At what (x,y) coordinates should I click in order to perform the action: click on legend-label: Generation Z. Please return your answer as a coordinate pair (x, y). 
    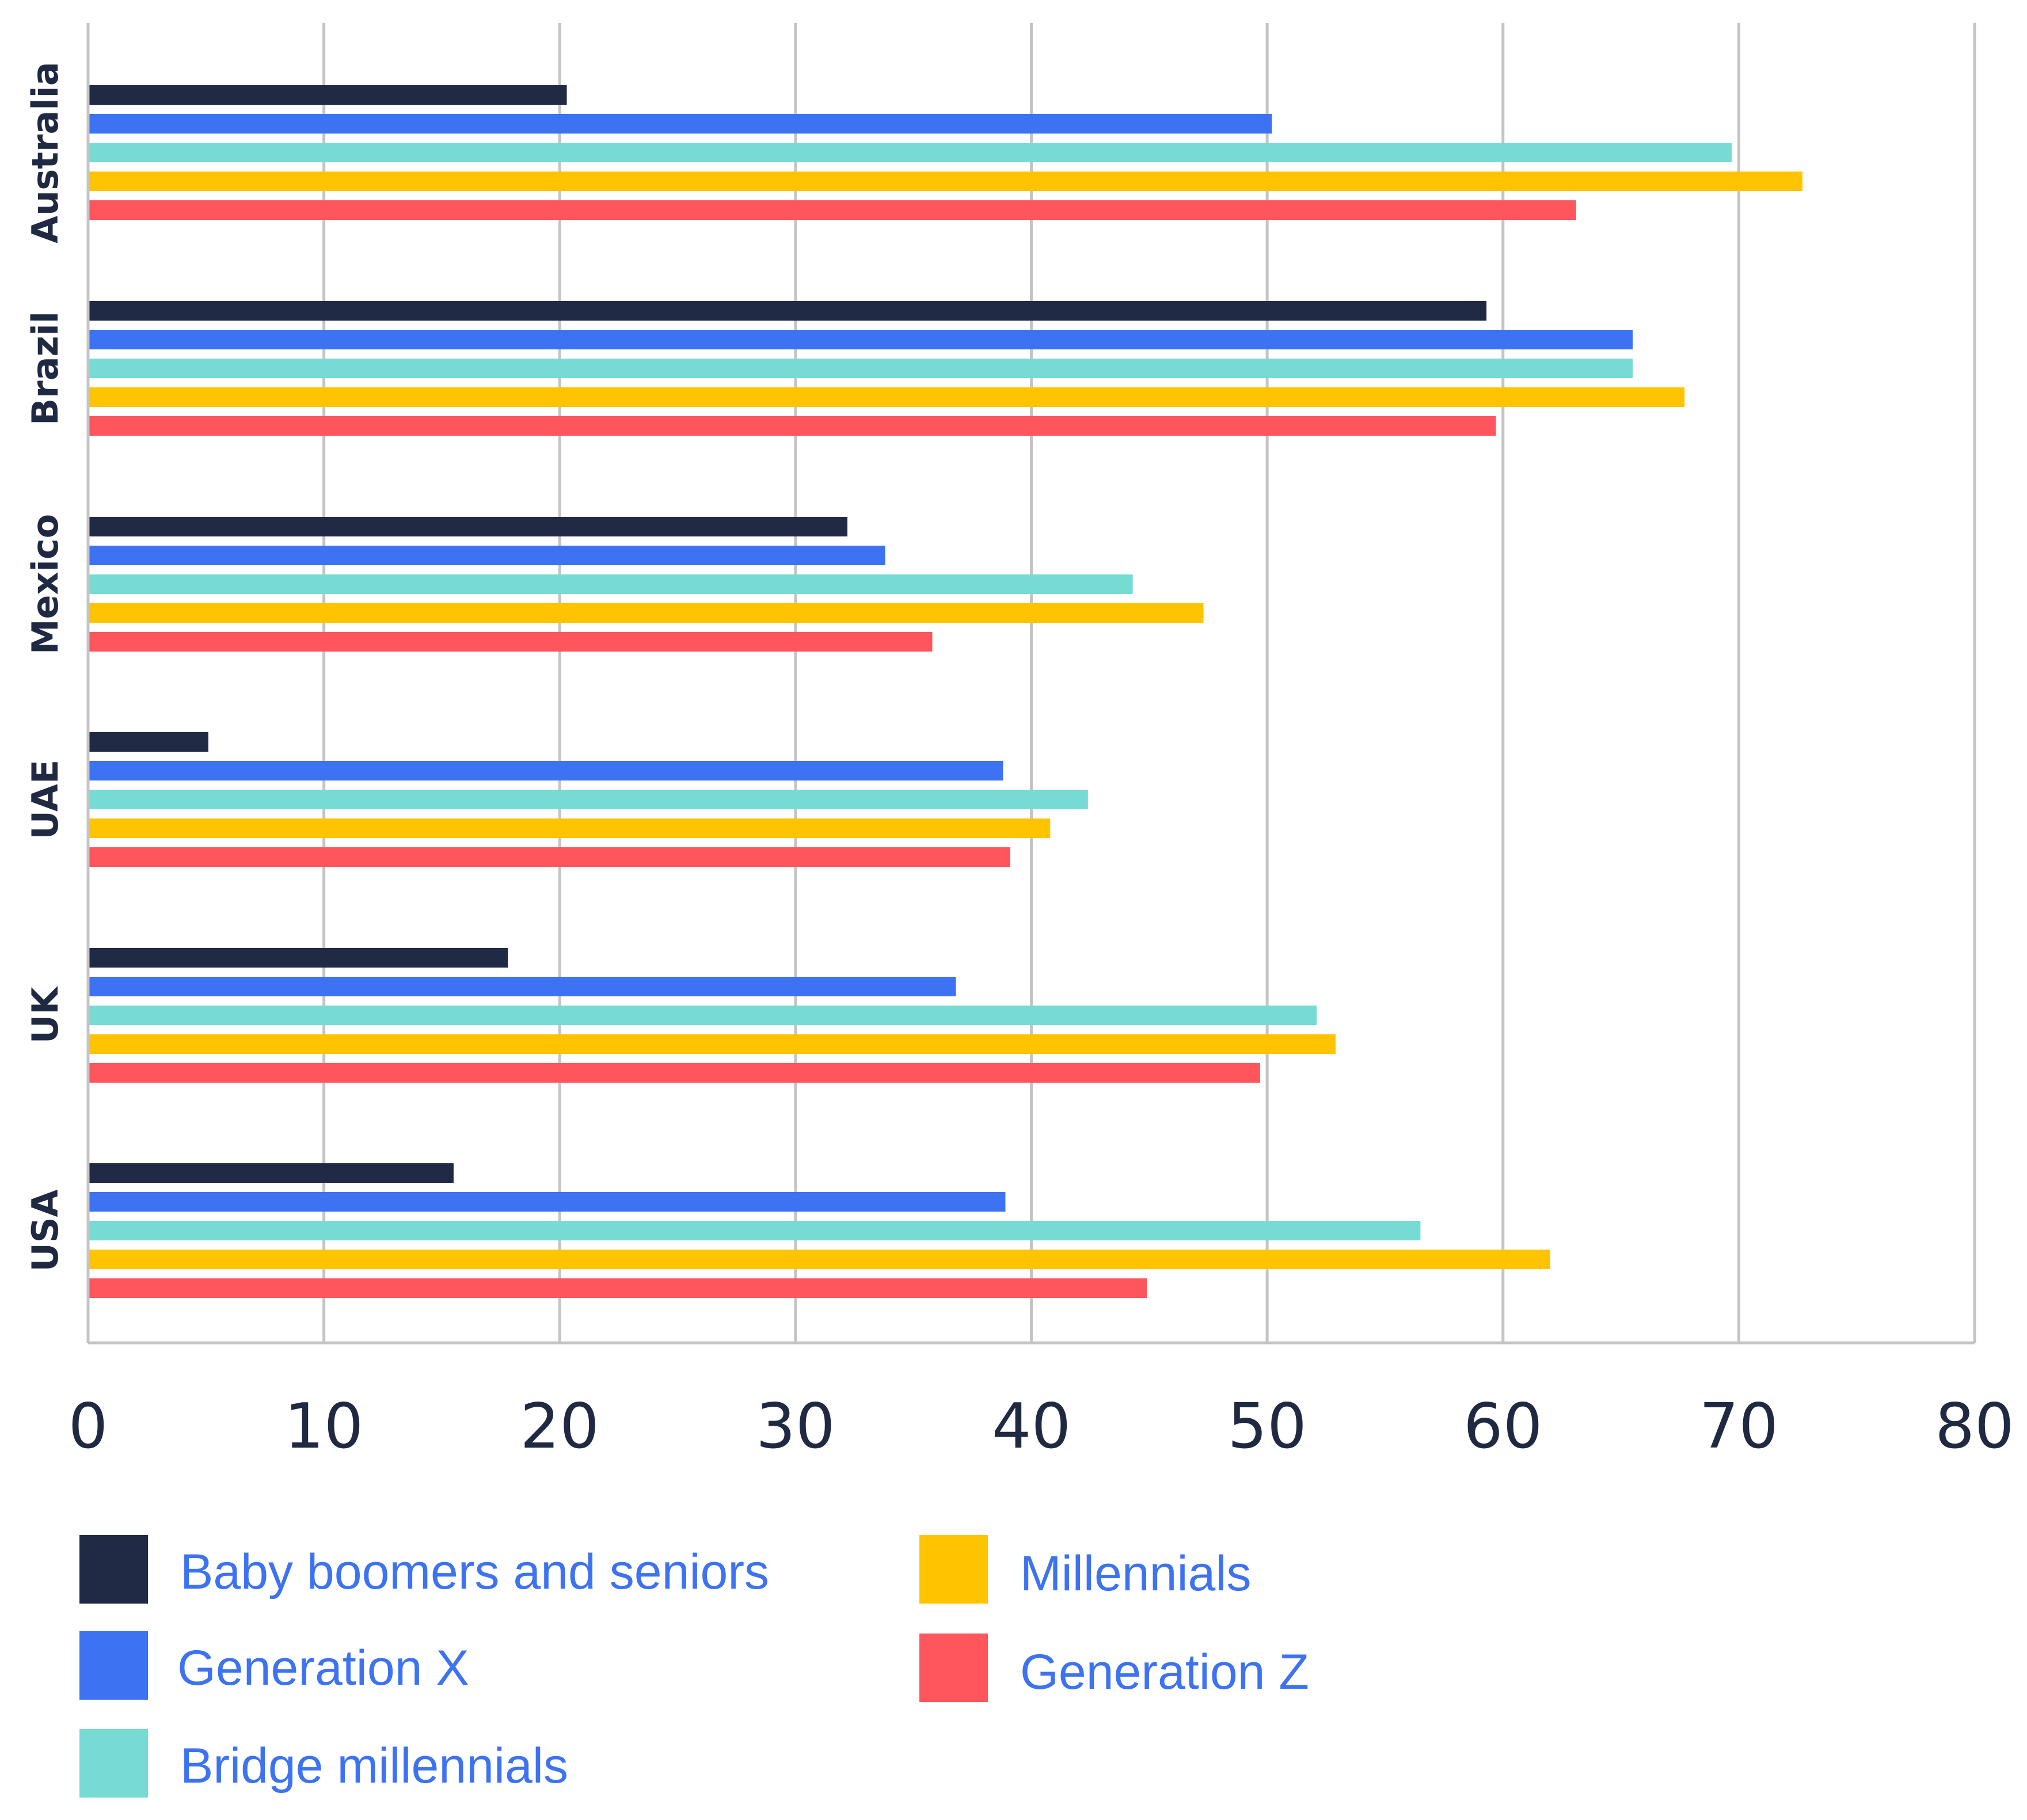
    Looking at the image, I should click on (1164, 1672).